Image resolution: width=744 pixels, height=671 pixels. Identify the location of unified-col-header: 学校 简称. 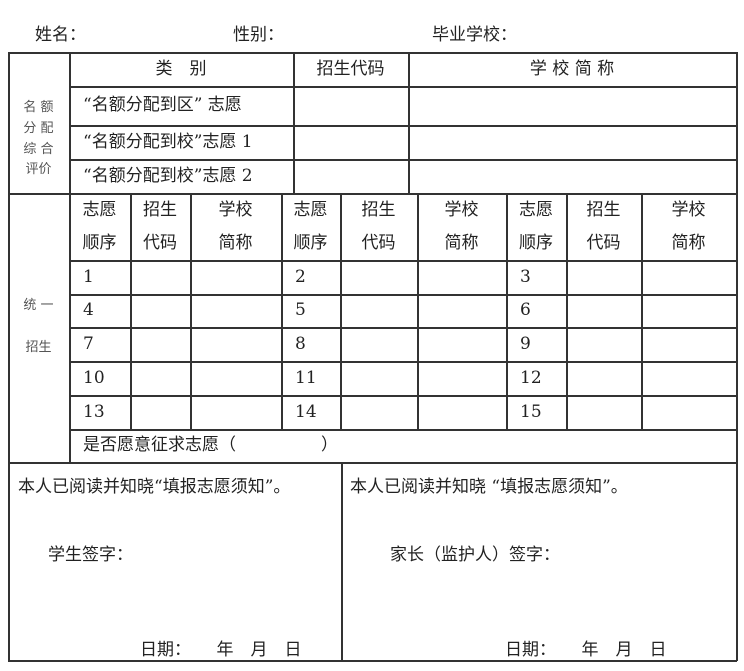
(688, 226).